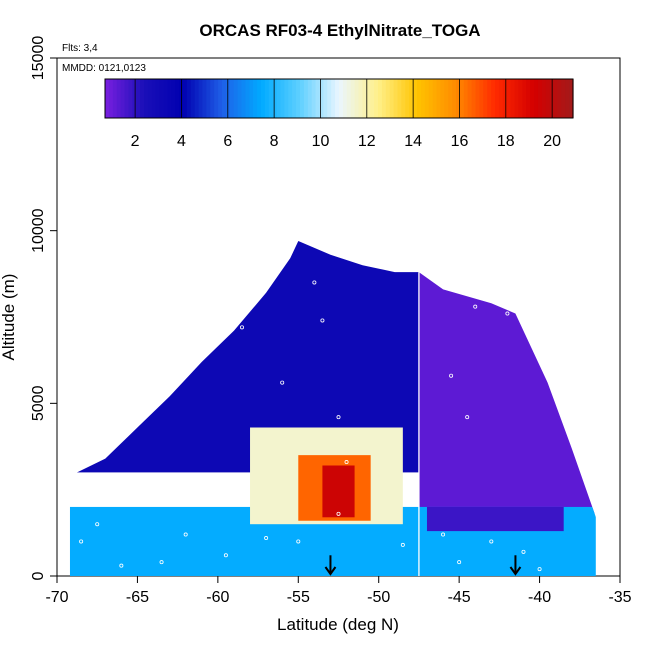 This screenshot has height=650, width=650. I want to click on colorbar, so click(339, 98).